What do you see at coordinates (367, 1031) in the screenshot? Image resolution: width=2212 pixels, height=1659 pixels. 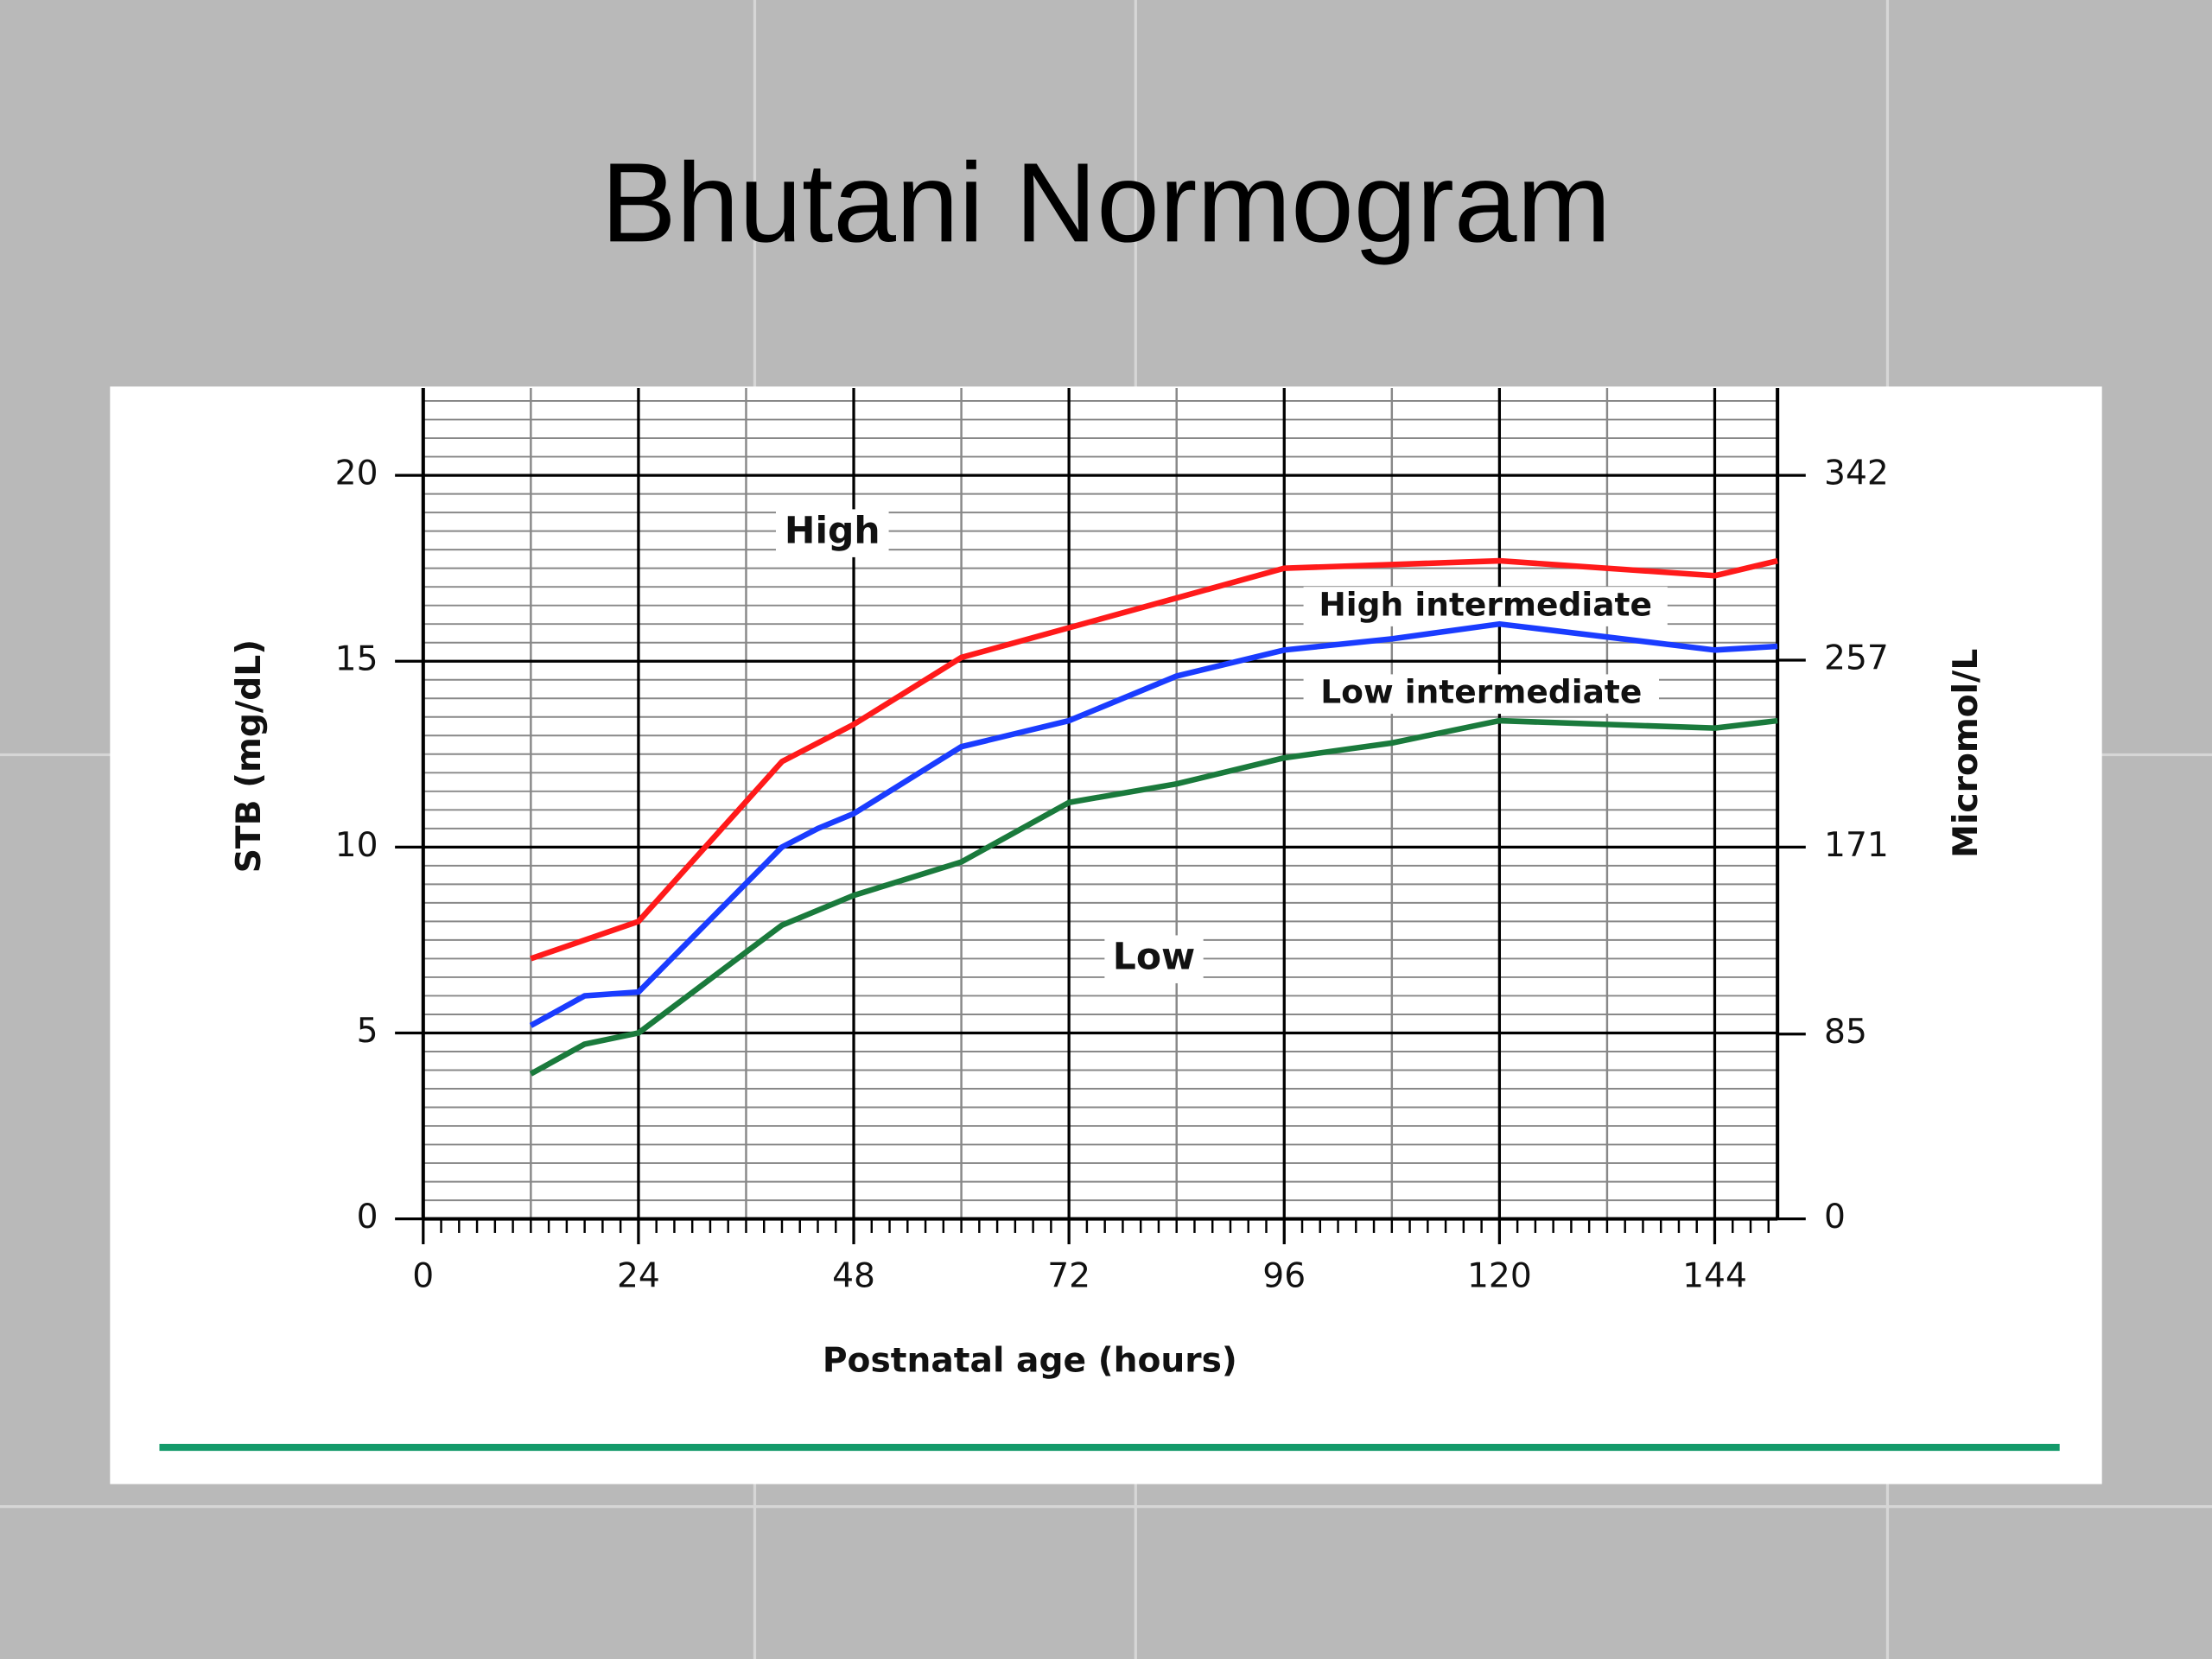 I see `y-tick-label: 5` at bounding box center [367, 1031].